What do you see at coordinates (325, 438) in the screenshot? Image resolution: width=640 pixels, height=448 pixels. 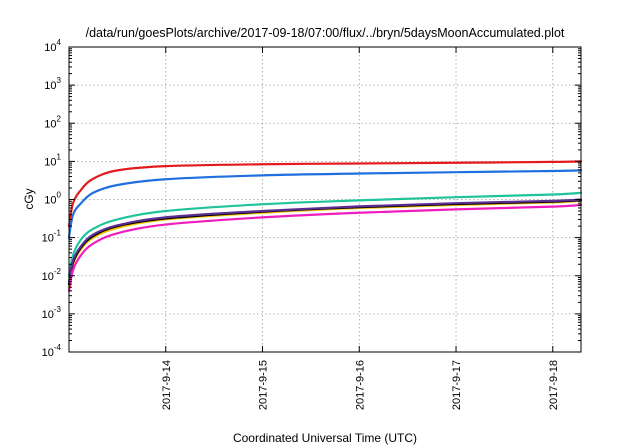 I see `x-axis-label: Coordinated Universal Time (UTC)` at bounding box center [325, 438].